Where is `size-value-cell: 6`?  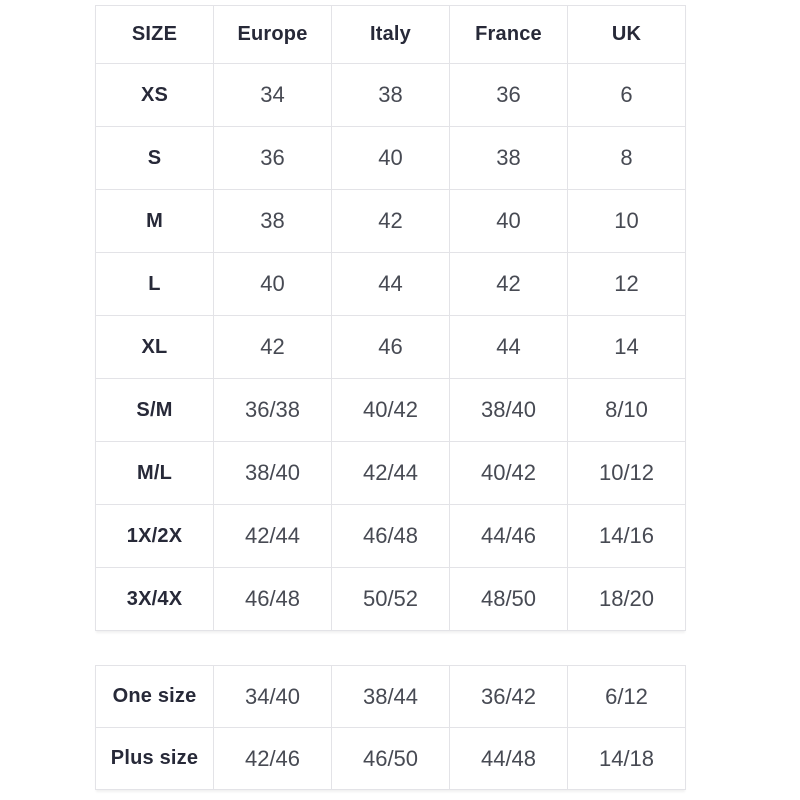
size-value-cell: 6 is located at coordinates (626, 95).